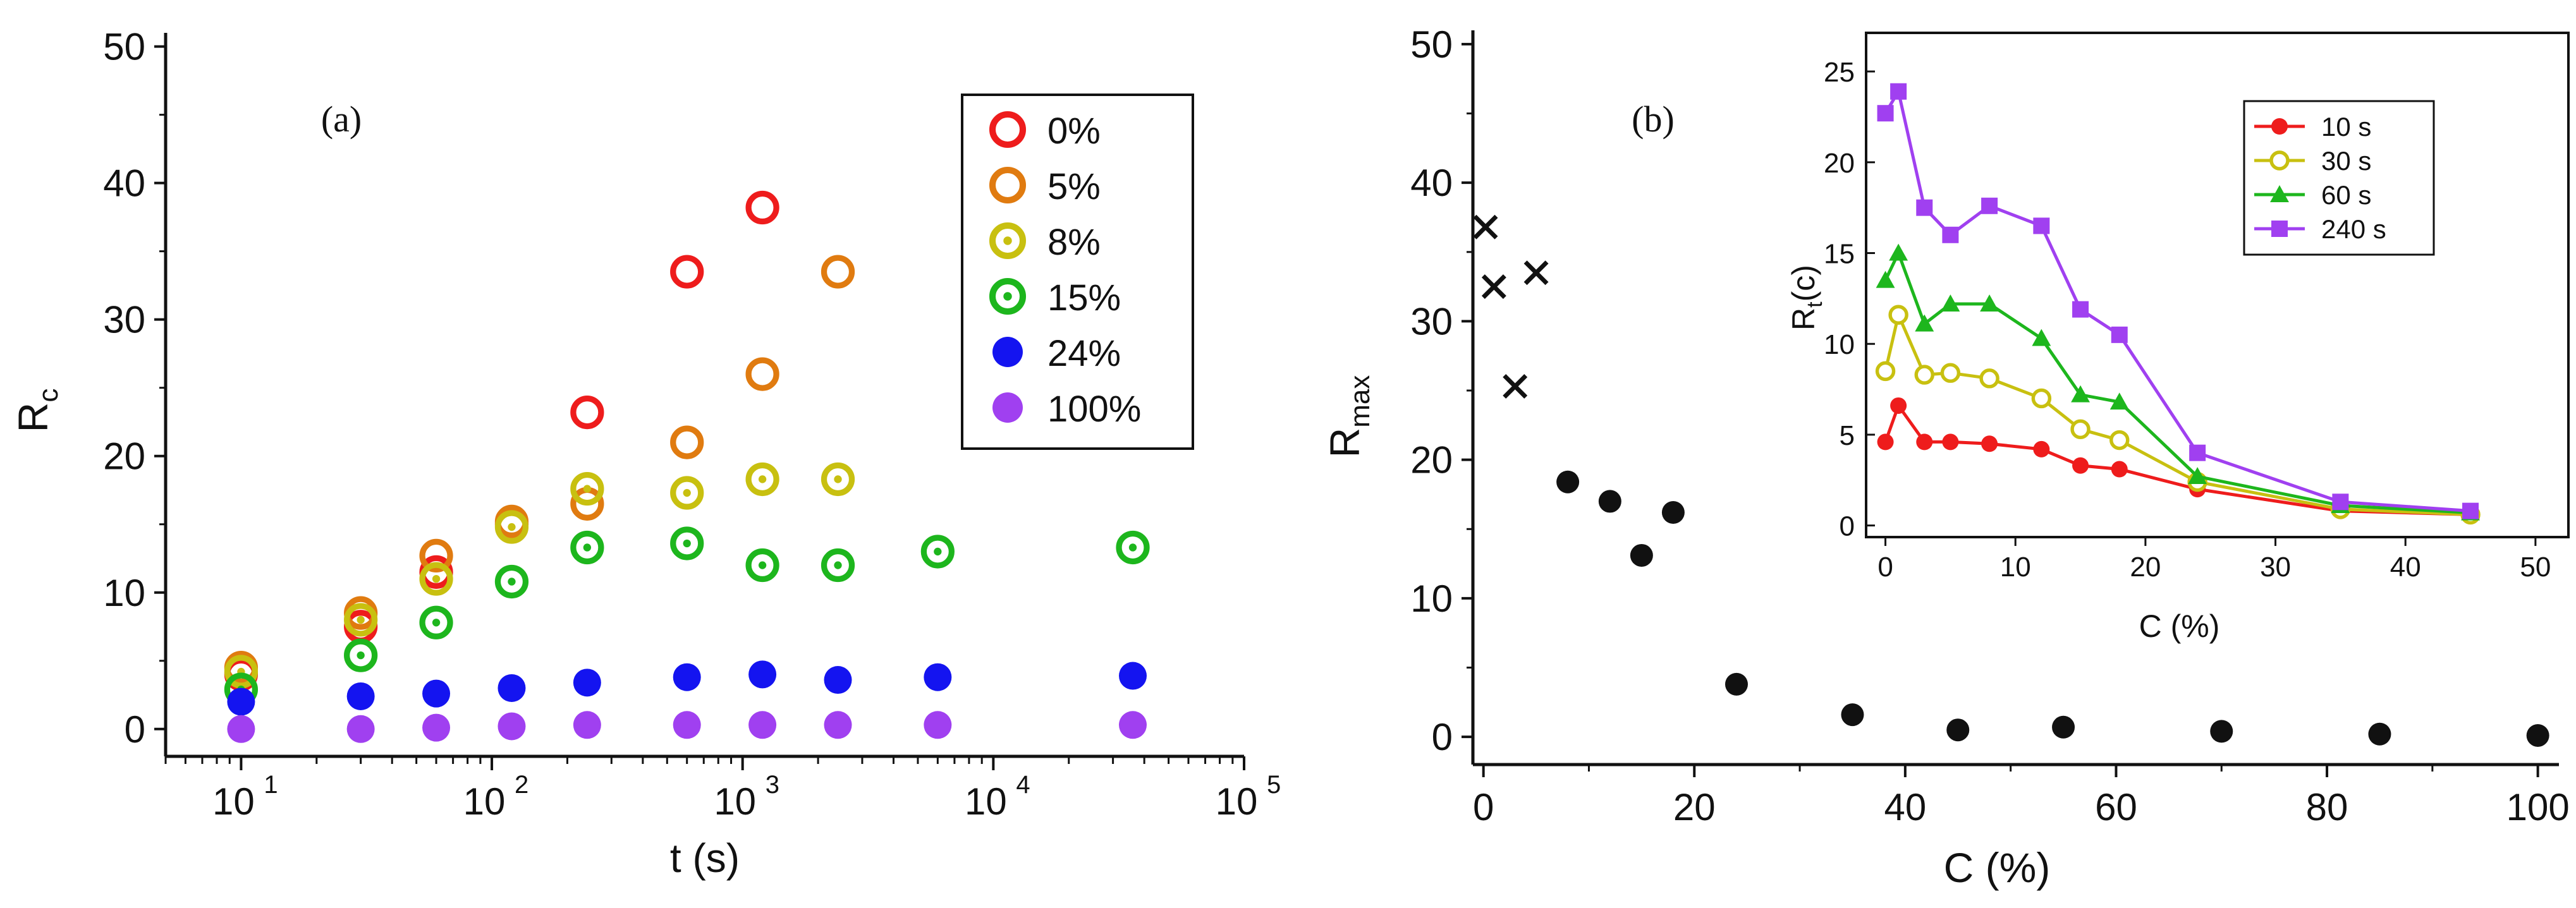 This screenshot has width=2576, height=908. Describe the element at coordinates (1839, 163) in the screenshot. I see `b-inset-ytick-label: 20` at that location.